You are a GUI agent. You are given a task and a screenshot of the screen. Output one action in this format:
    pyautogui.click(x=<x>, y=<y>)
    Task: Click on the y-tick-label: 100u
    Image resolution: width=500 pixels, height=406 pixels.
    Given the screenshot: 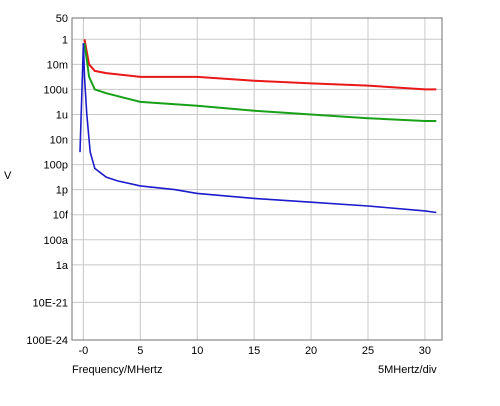 What is the action you would take?
    pyautogui.click(x=56, y=90)
    